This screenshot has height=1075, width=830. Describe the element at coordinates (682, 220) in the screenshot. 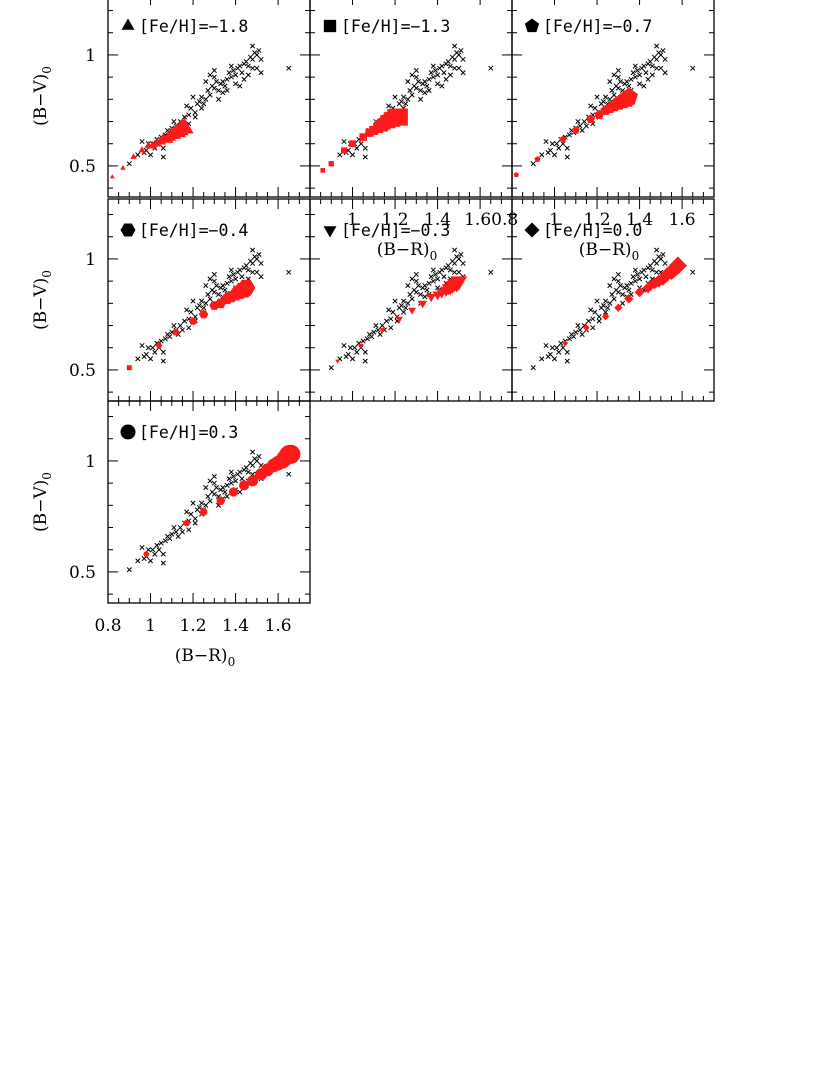

I see `x-tick-label: 1.6` at that location.